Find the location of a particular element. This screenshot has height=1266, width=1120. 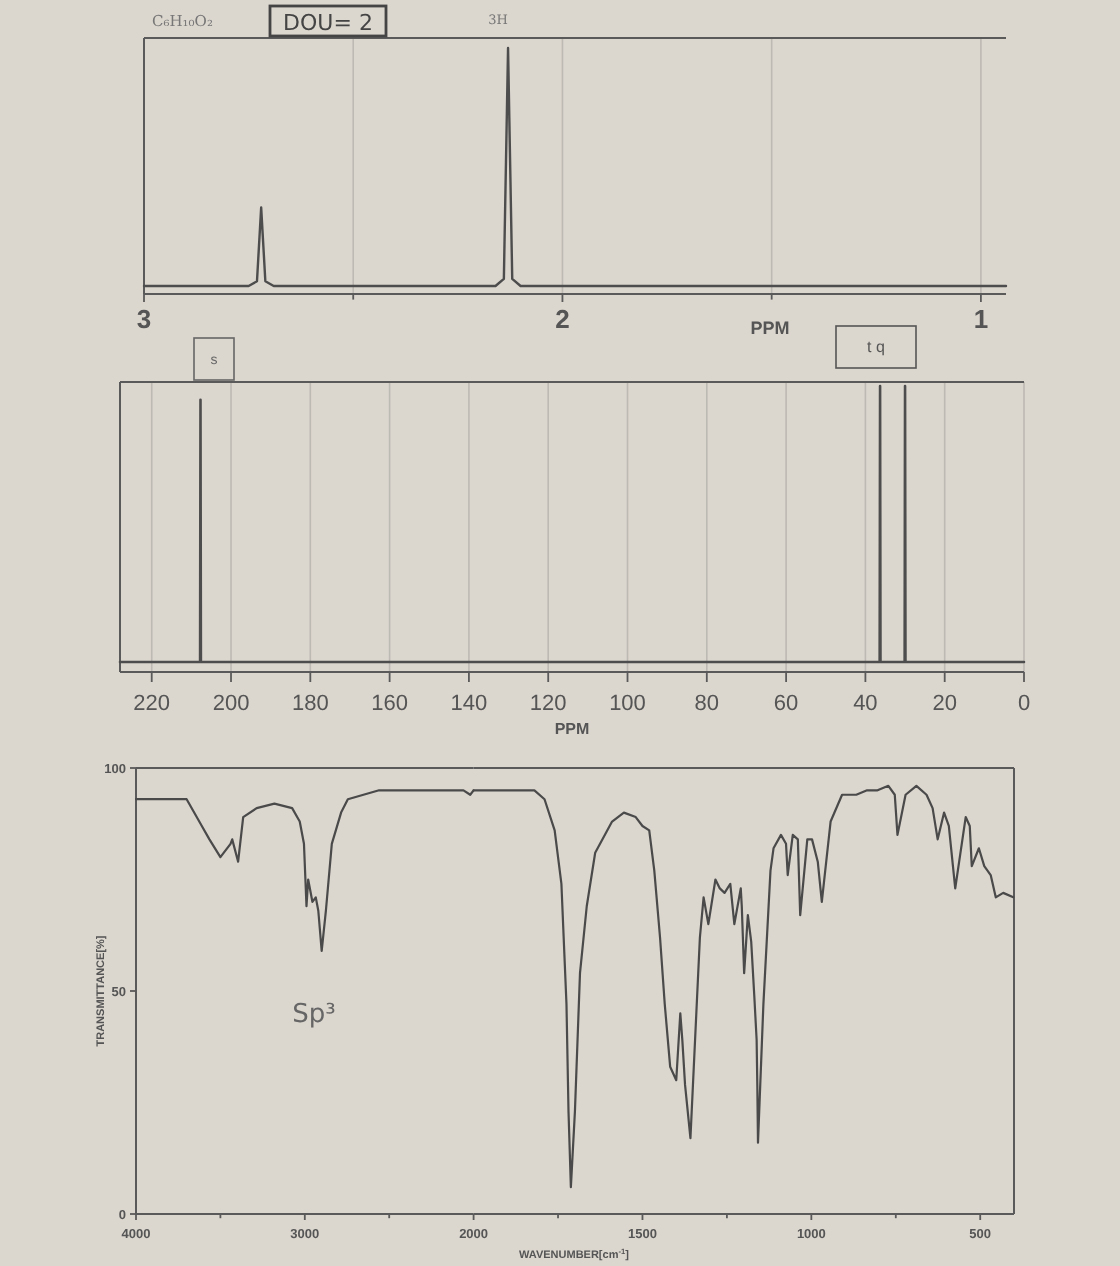

x-tick-label: 80 is located at coordinates (707, 704).